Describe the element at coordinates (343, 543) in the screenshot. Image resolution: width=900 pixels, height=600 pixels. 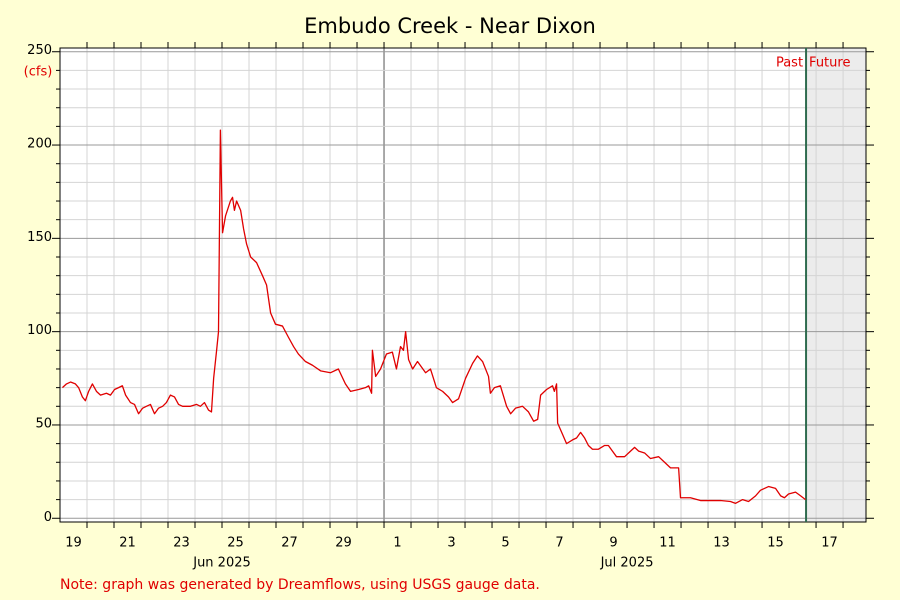
I see `x-tick-label: 29` at that location.